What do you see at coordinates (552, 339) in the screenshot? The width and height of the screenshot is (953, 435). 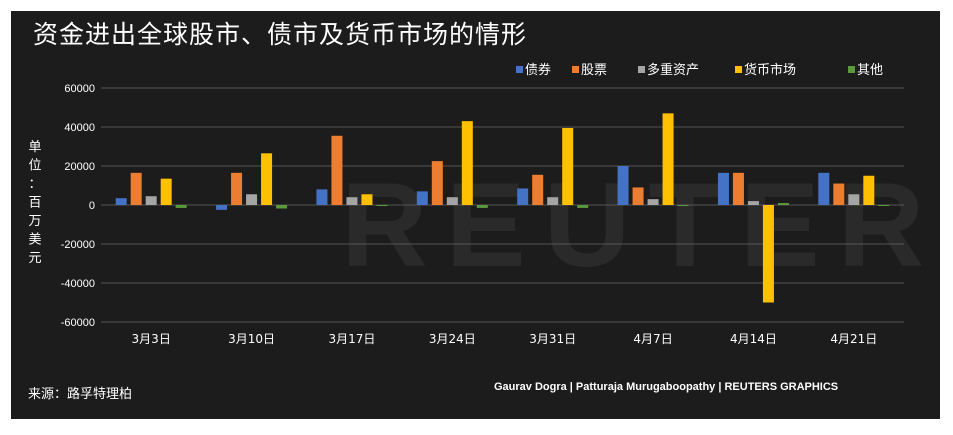 I see `x-category-label: 3月31日` at bounding box center [552, 339].